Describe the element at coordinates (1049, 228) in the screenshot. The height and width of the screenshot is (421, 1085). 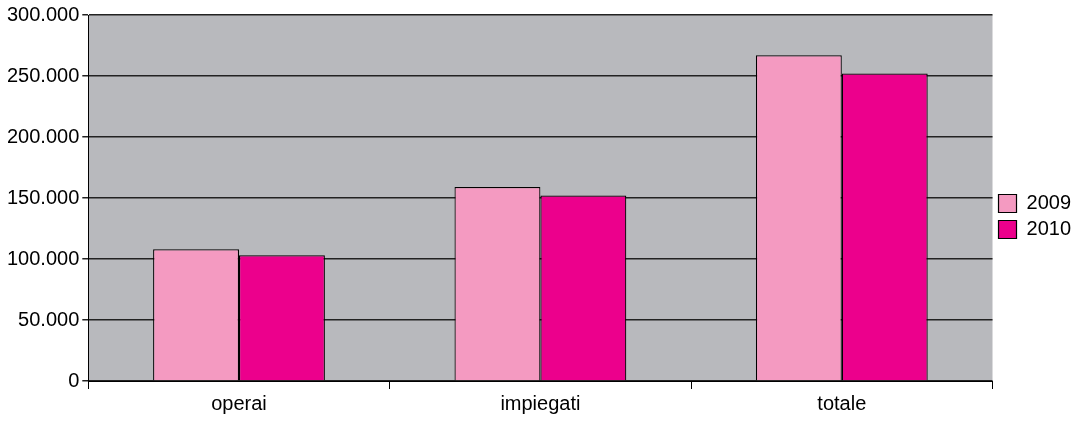
I see `legend-label: 2010` at that location.